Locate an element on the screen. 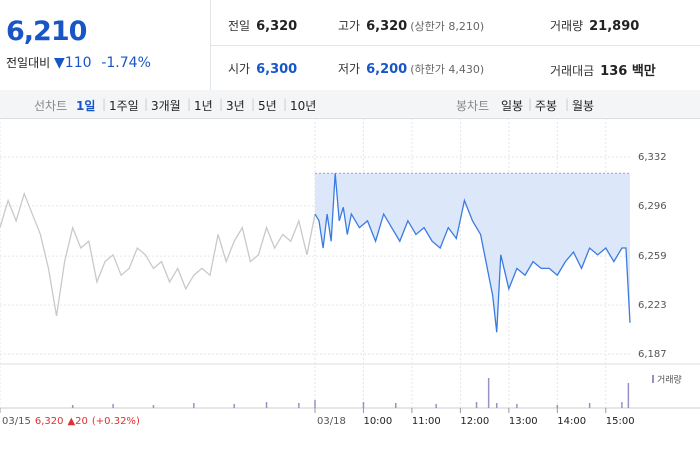 The image size is (700, 450). info-value: 6,200 is located at coordinates (387, 69).